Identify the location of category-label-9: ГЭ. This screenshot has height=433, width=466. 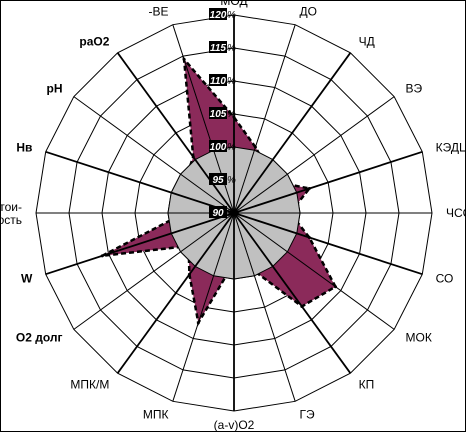
(307, 415).